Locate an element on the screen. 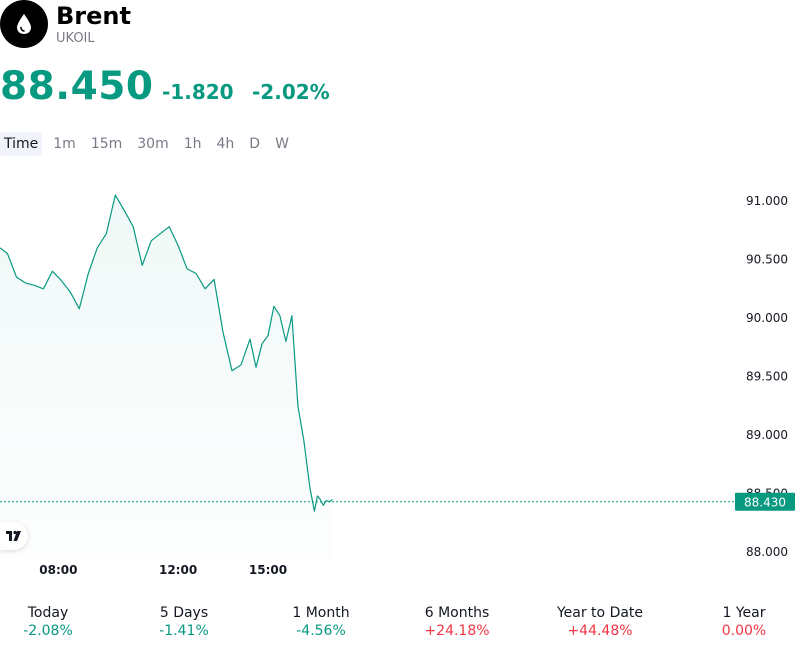 This screenshot has height=658, width=800. y-tick-label: 91.000 is located at coordinates (767, 201).